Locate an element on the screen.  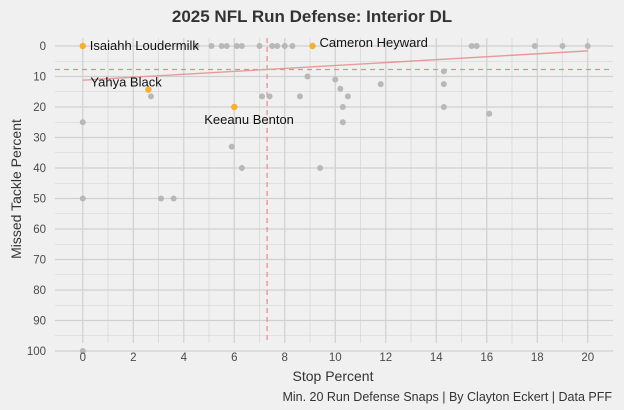
y-tick-label: 60 is located at coordinates (39, 230).